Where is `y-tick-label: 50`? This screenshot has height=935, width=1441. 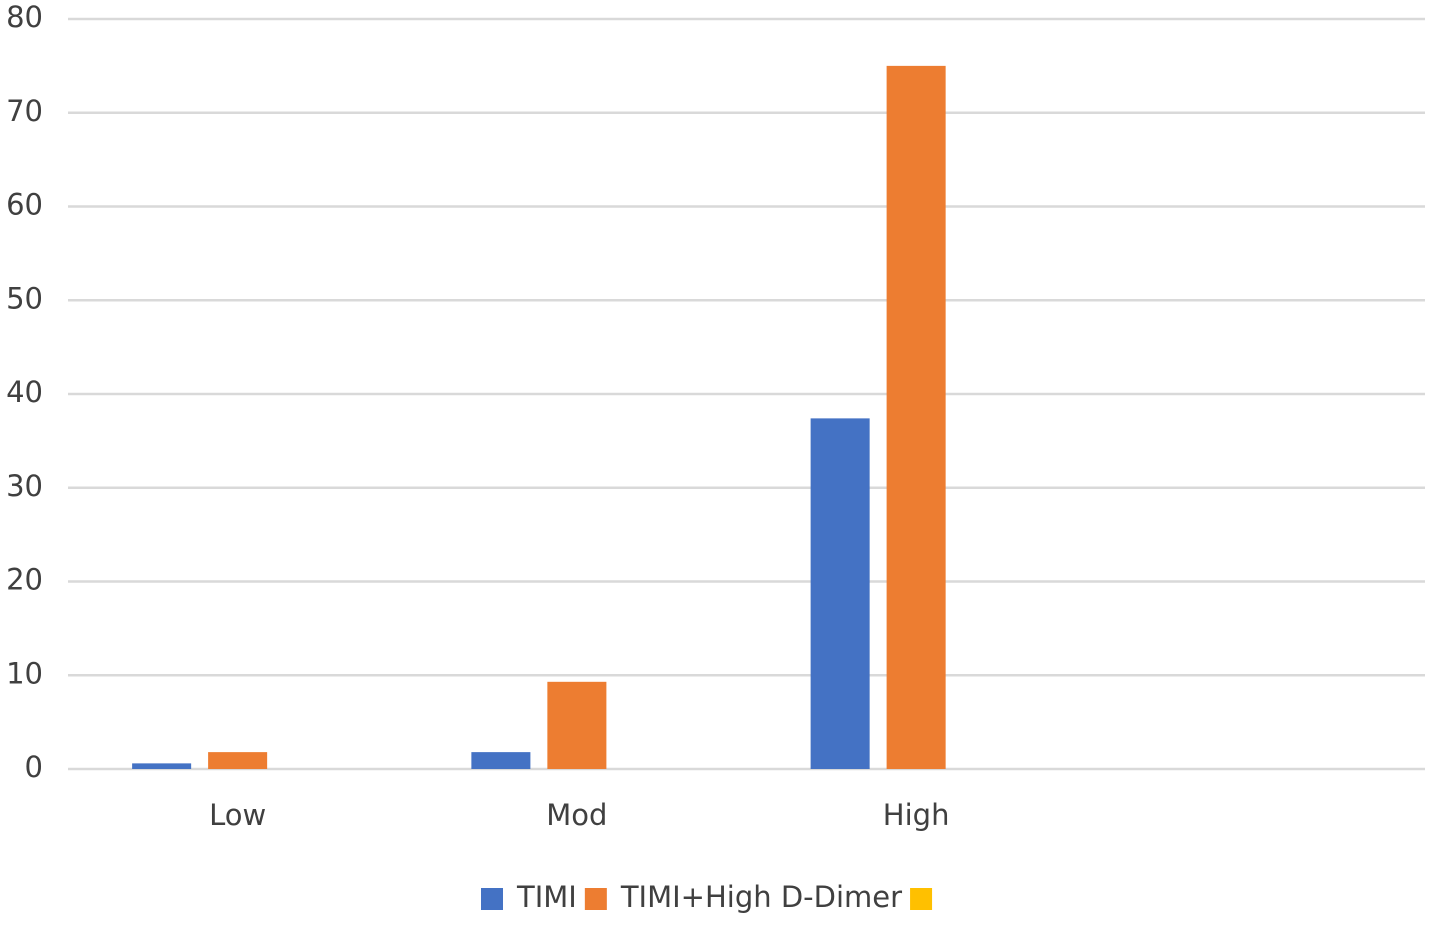
y-tick-label: 50 is located at coordinates (24, 298).